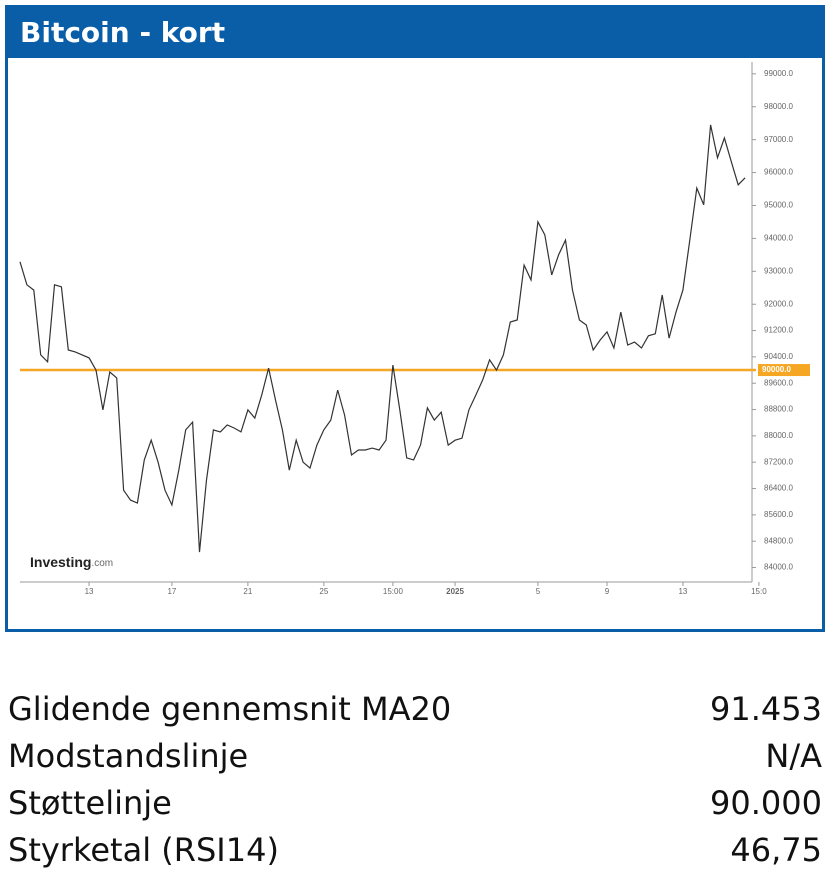 The image size is (831, 880). Describe the element at coordinates (538, 591) in the screenshot. I see `x-tick-label: 5` at that location.